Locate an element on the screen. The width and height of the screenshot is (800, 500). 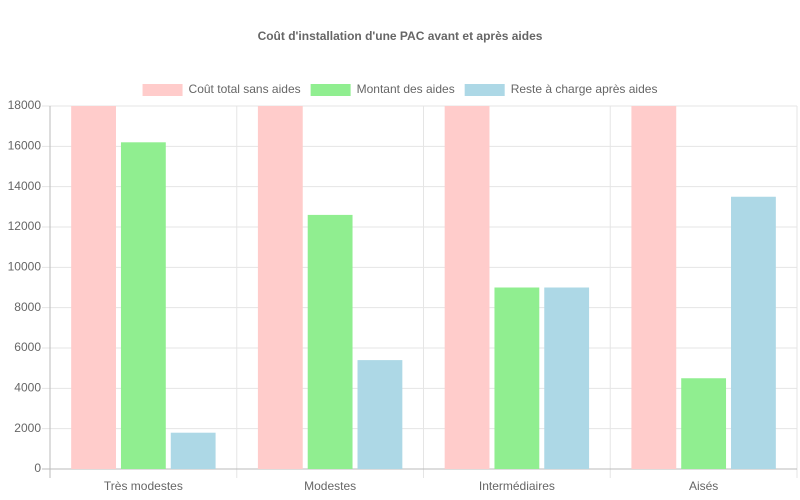
y-tick-label: 18000 is located at coordinates (25, 105).